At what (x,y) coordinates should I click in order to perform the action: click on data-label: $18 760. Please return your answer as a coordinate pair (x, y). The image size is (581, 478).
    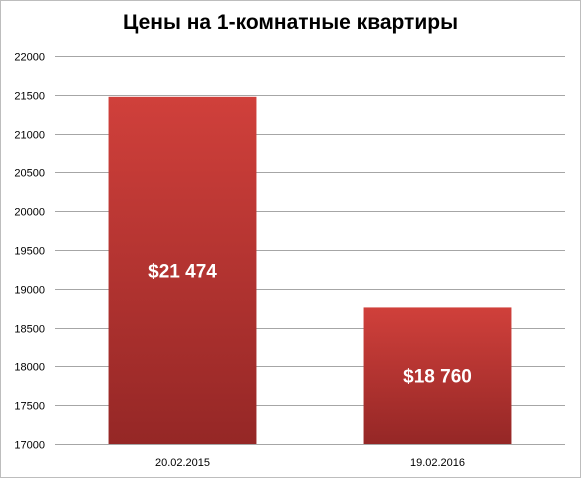
    Looking at the image, I should click on (437, 377).